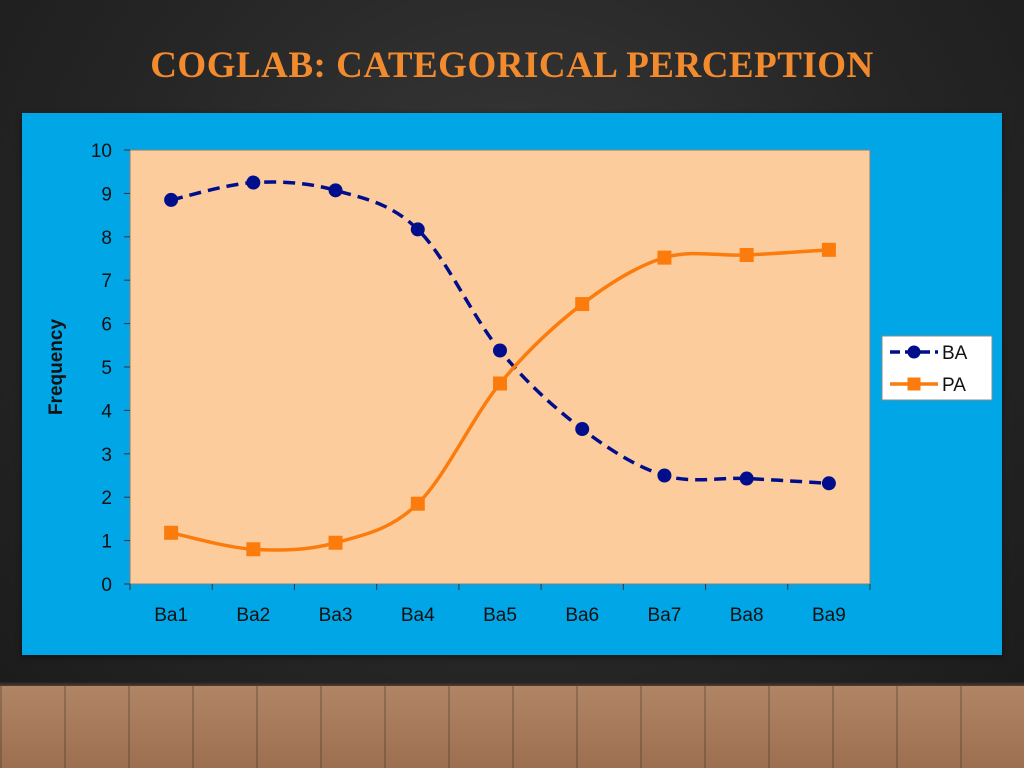 The width and height of the screenshot is (1024, 768). What do you see at coordinates (512, 685) in the screenshot?
I see `stage-floor-edge` at bounding box center [512, 685].